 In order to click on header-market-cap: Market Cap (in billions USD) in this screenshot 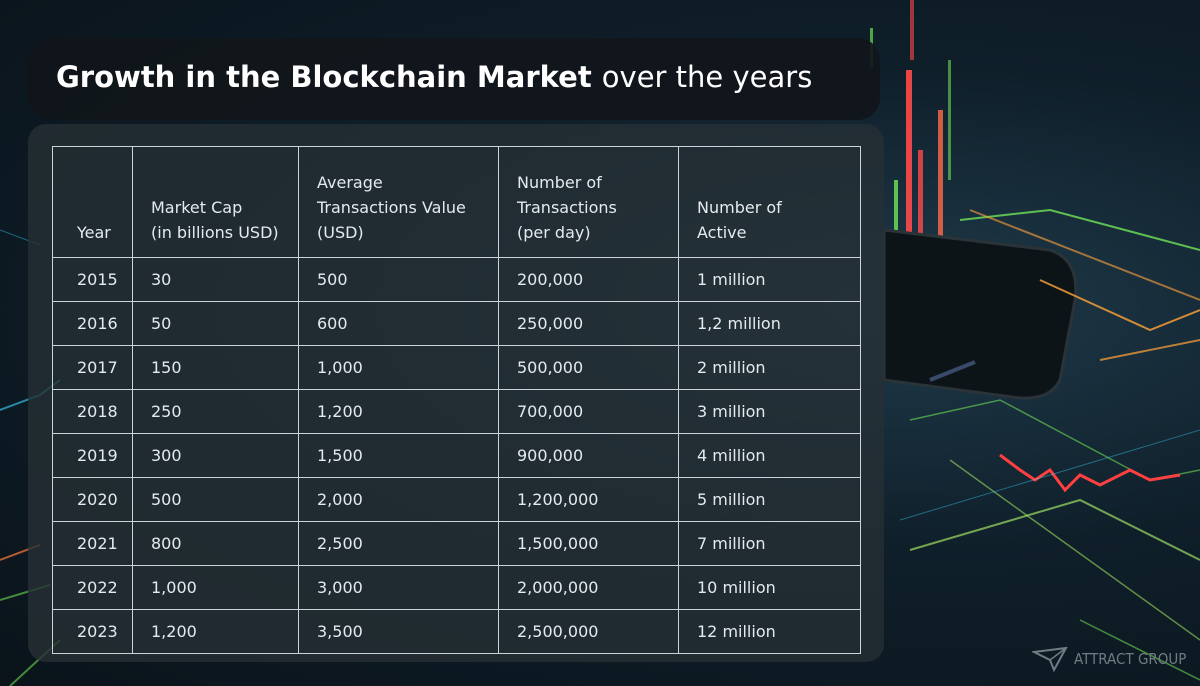, I will do `click(215, 202)`.